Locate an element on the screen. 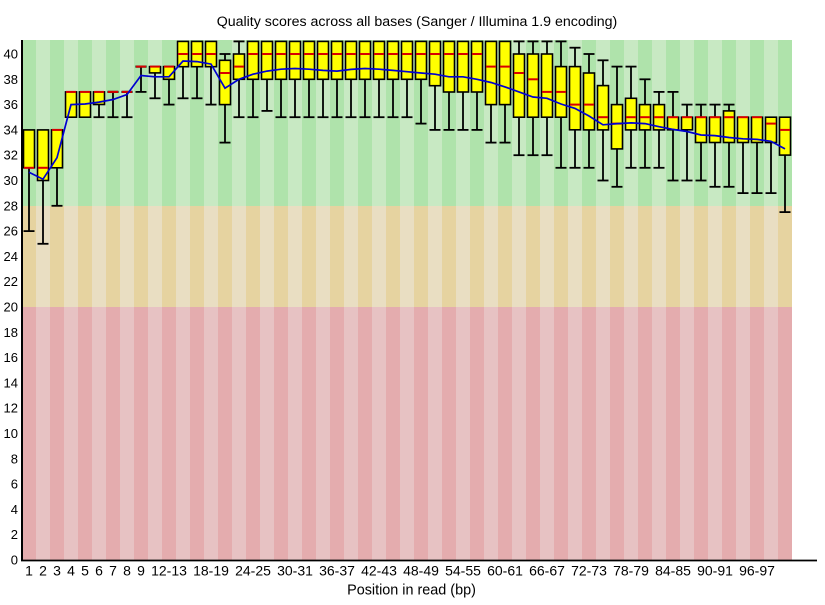 This screenshot has height=605, width=825. svg-text: 20 is located at coordinates (11, 307).